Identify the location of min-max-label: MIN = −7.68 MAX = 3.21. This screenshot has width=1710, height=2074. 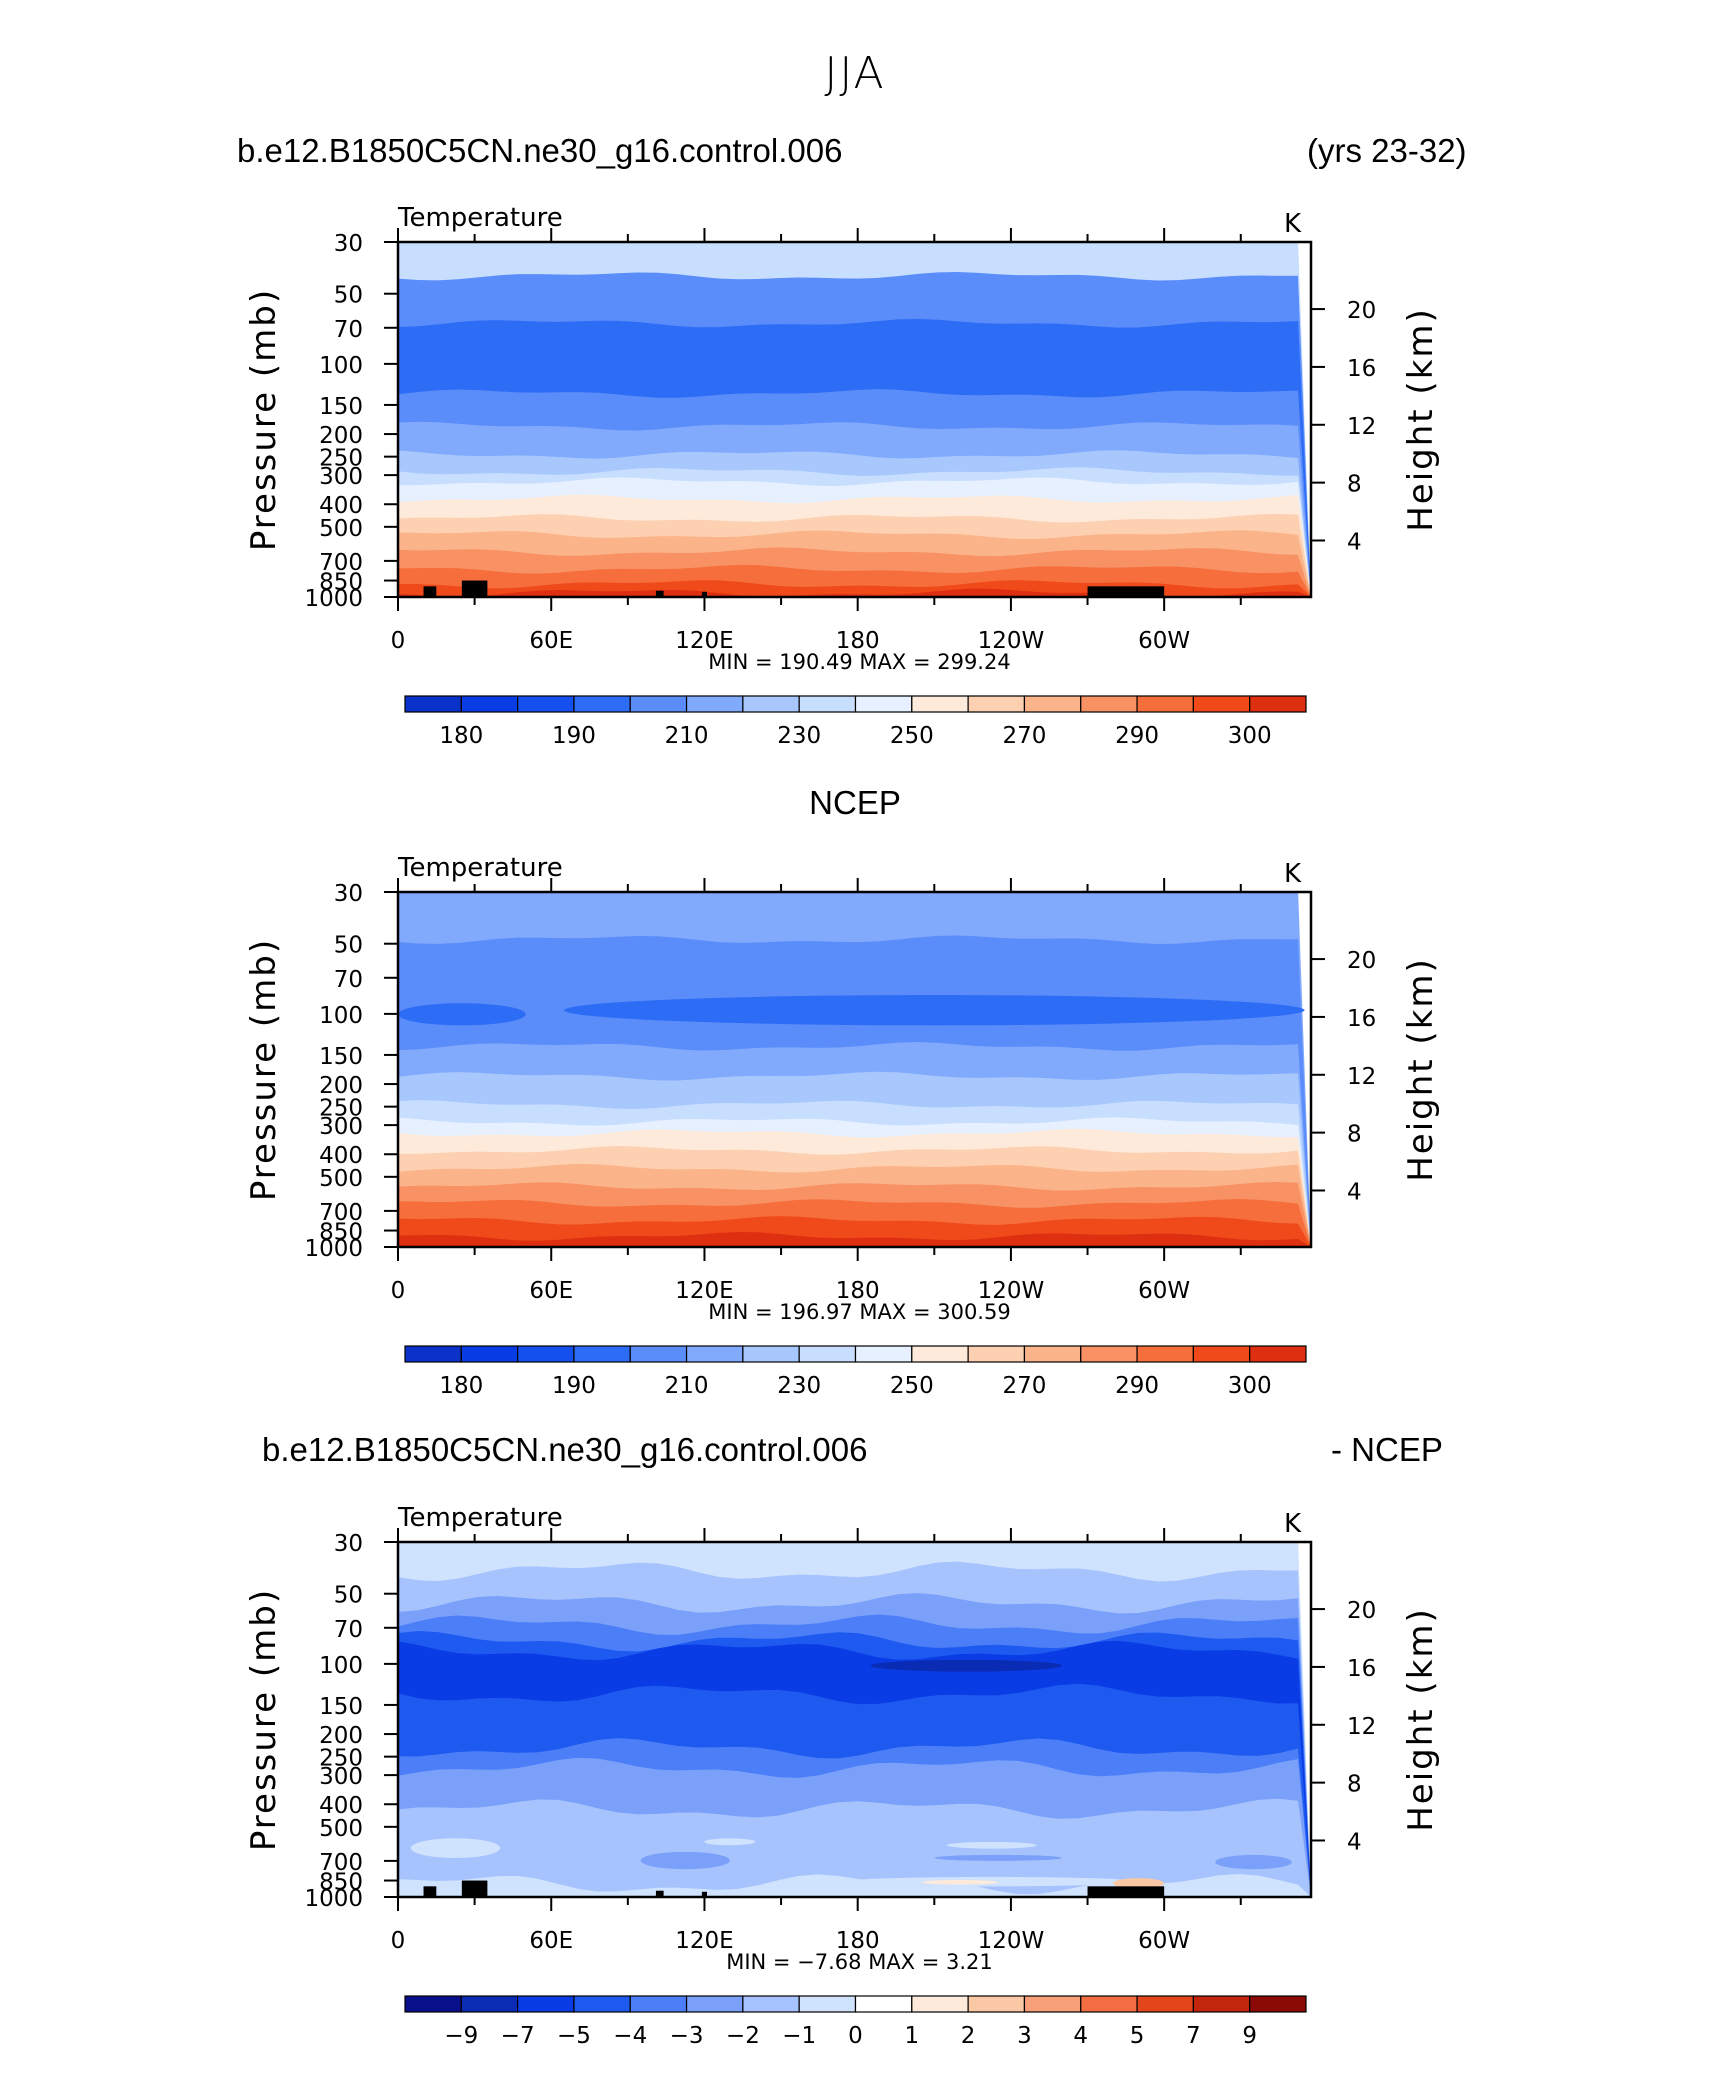
(859, 1962).